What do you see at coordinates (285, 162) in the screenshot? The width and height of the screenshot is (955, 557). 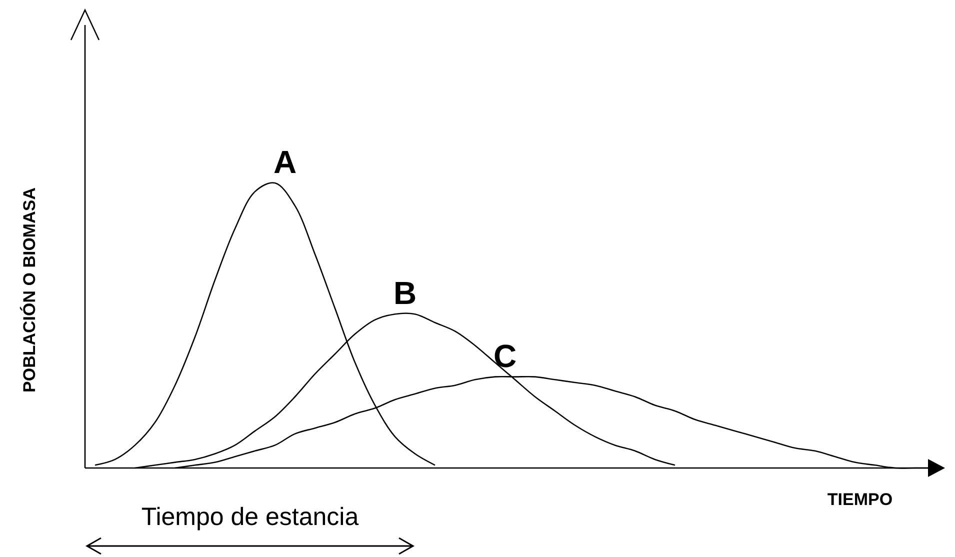 I see `series-label: A` at bounding box center [285, 162].